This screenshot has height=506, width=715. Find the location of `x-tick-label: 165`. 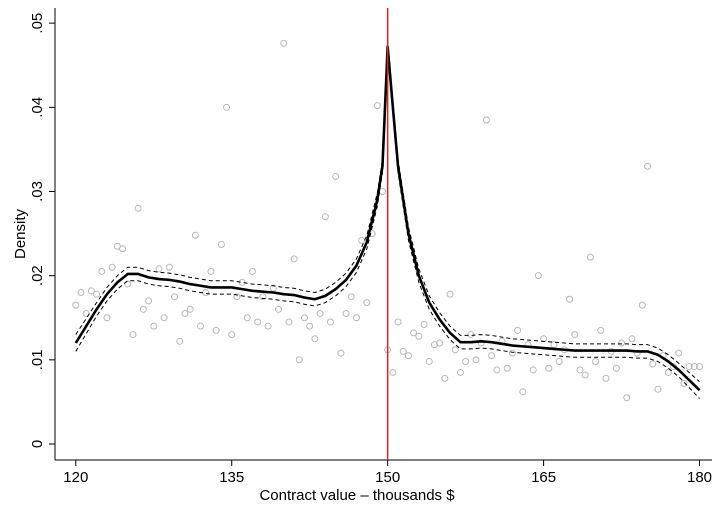

x-tick-label: 165 is located at coordinates (543, 477).